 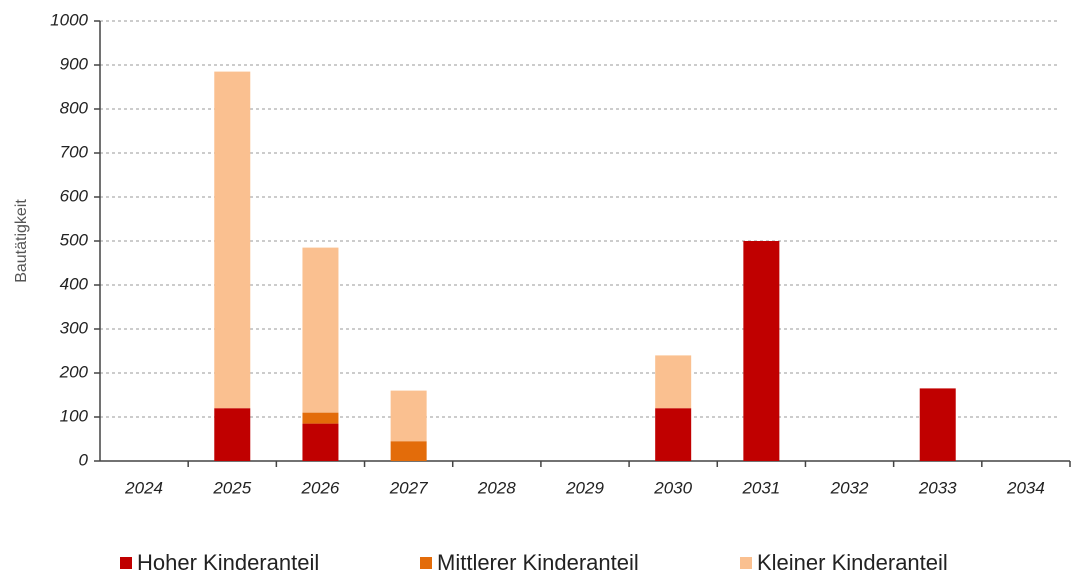 What do you see at coordinates (1025, 487) in the screenshot?
I see `x-tick-label: 2034` at bounding box center [1025, 487].